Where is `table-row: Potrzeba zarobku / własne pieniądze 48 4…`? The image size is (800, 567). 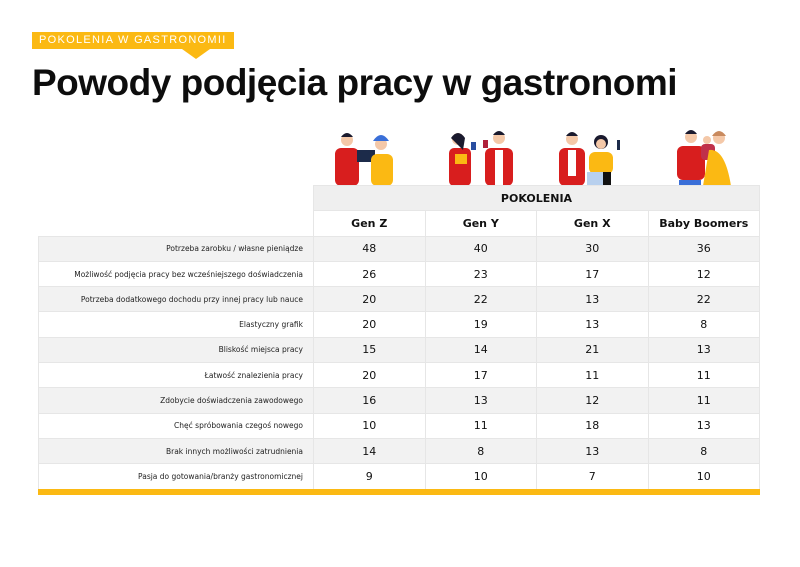
table-row: Potrzeba zarobku / własne pieniądze 48 4… is located at coordinates (399, 248).